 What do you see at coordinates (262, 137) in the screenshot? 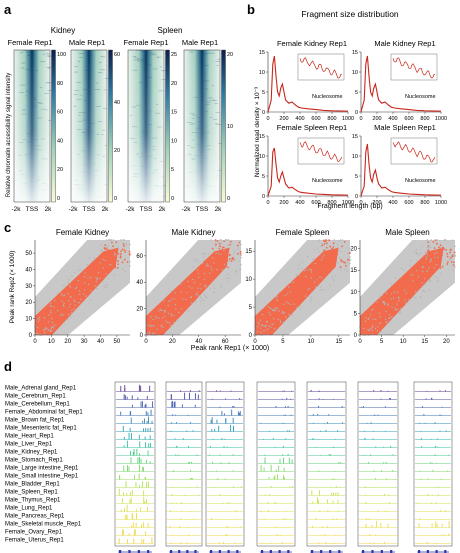
I see `y-tick-label: 15` at bounding box center [262, 137].